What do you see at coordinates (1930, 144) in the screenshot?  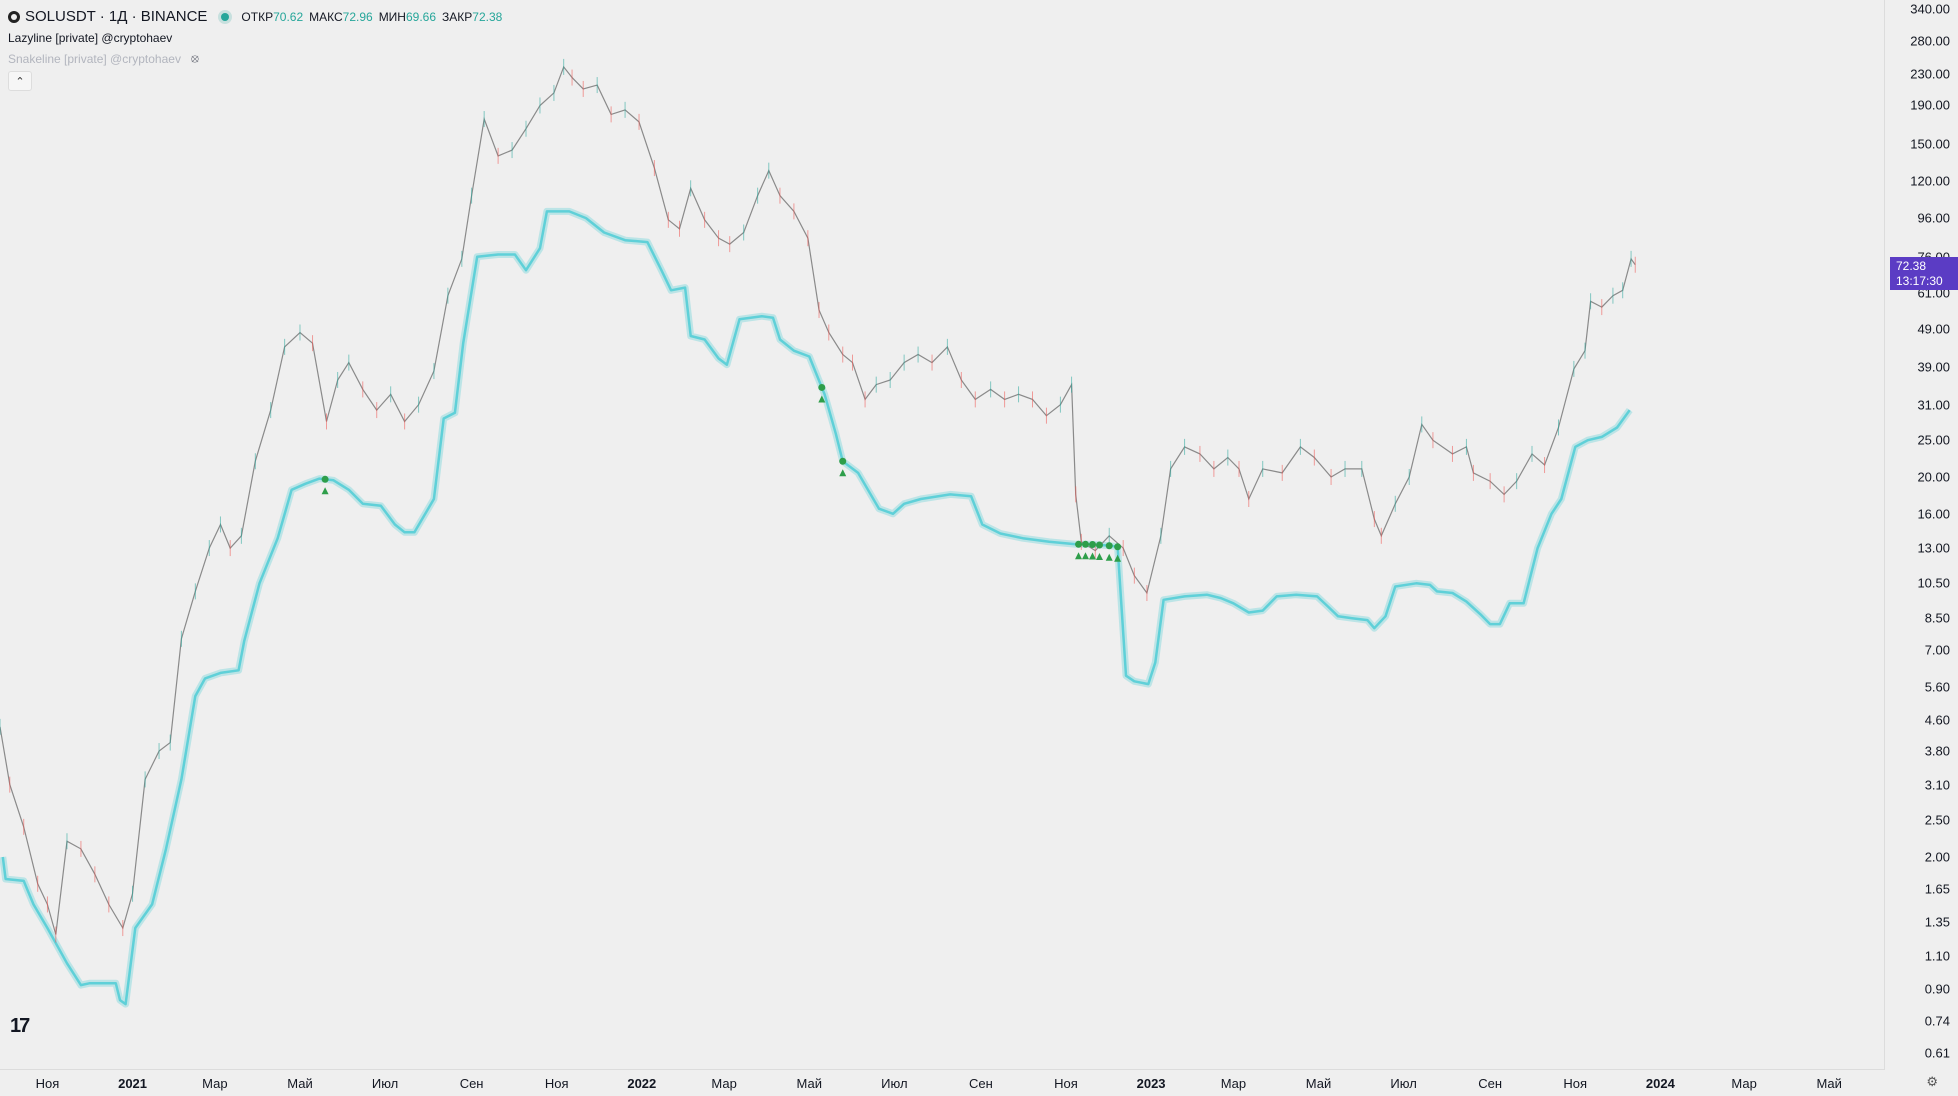 I see `price-tick-label: 150.00` at bounding box center [1930, 144].